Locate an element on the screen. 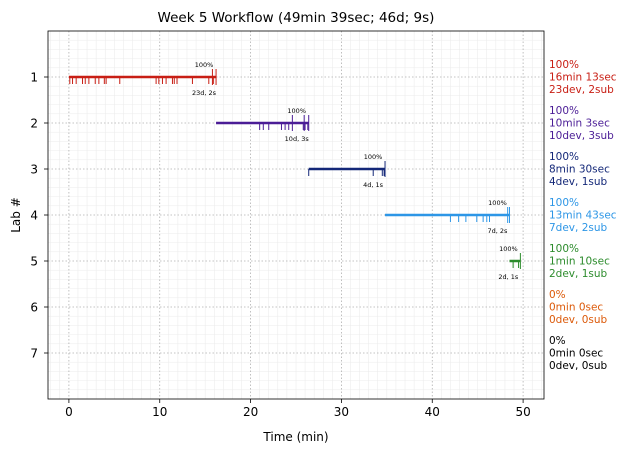 The height and width of the screenshot is (453, 630). lab-1-percent-label: 100% is located at coordinates (204, 65).